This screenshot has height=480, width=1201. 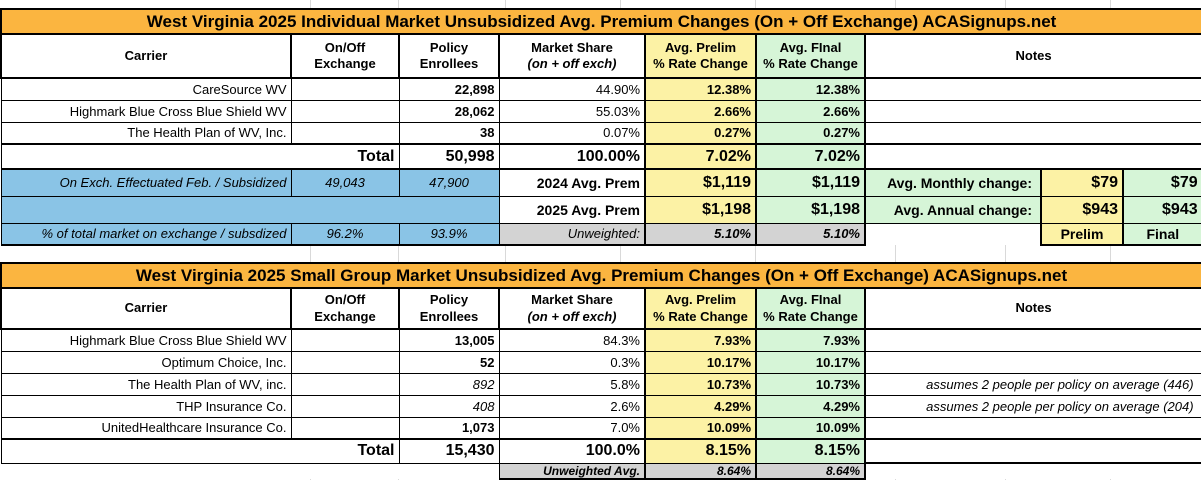 What do you see at coordinates (449, 182) in the screenshot?
I see `exchange-subsidized-value: 47,900` at bounding box center [449, 182].